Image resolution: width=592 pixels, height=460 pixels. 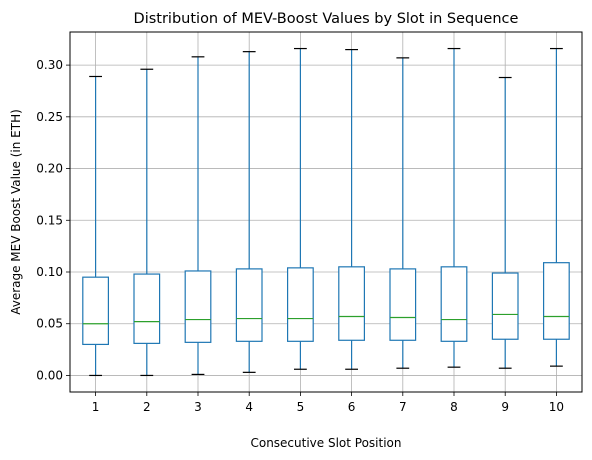 What do you see at coordinates (49, 272) in the screenshot?
I see `y-tick-label: 0.10` at bounding box center [49, 272].